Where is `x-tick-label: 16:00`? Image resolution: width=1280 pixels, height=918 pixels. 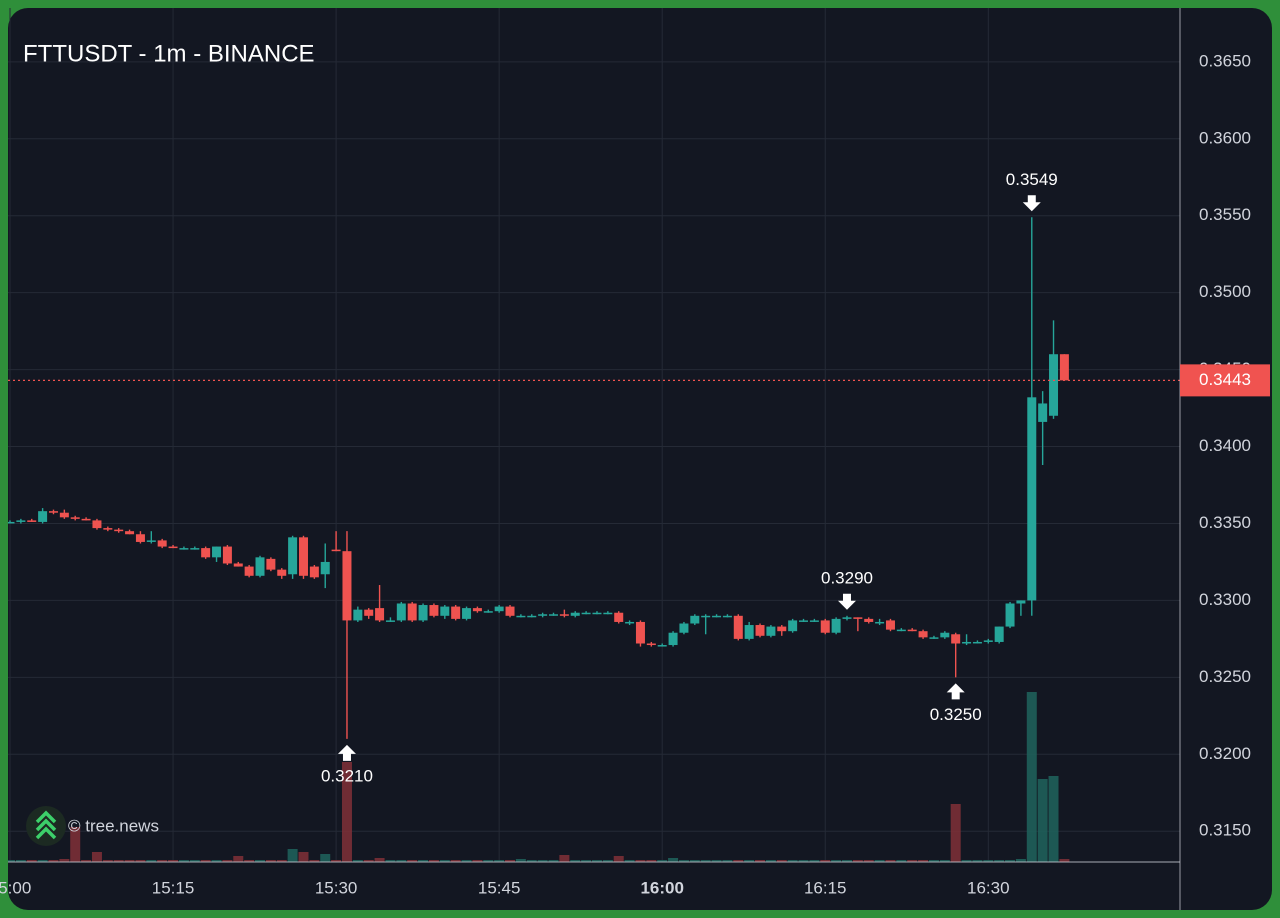 x-tick-label: 16:00 is located at coordinates (661, 887).